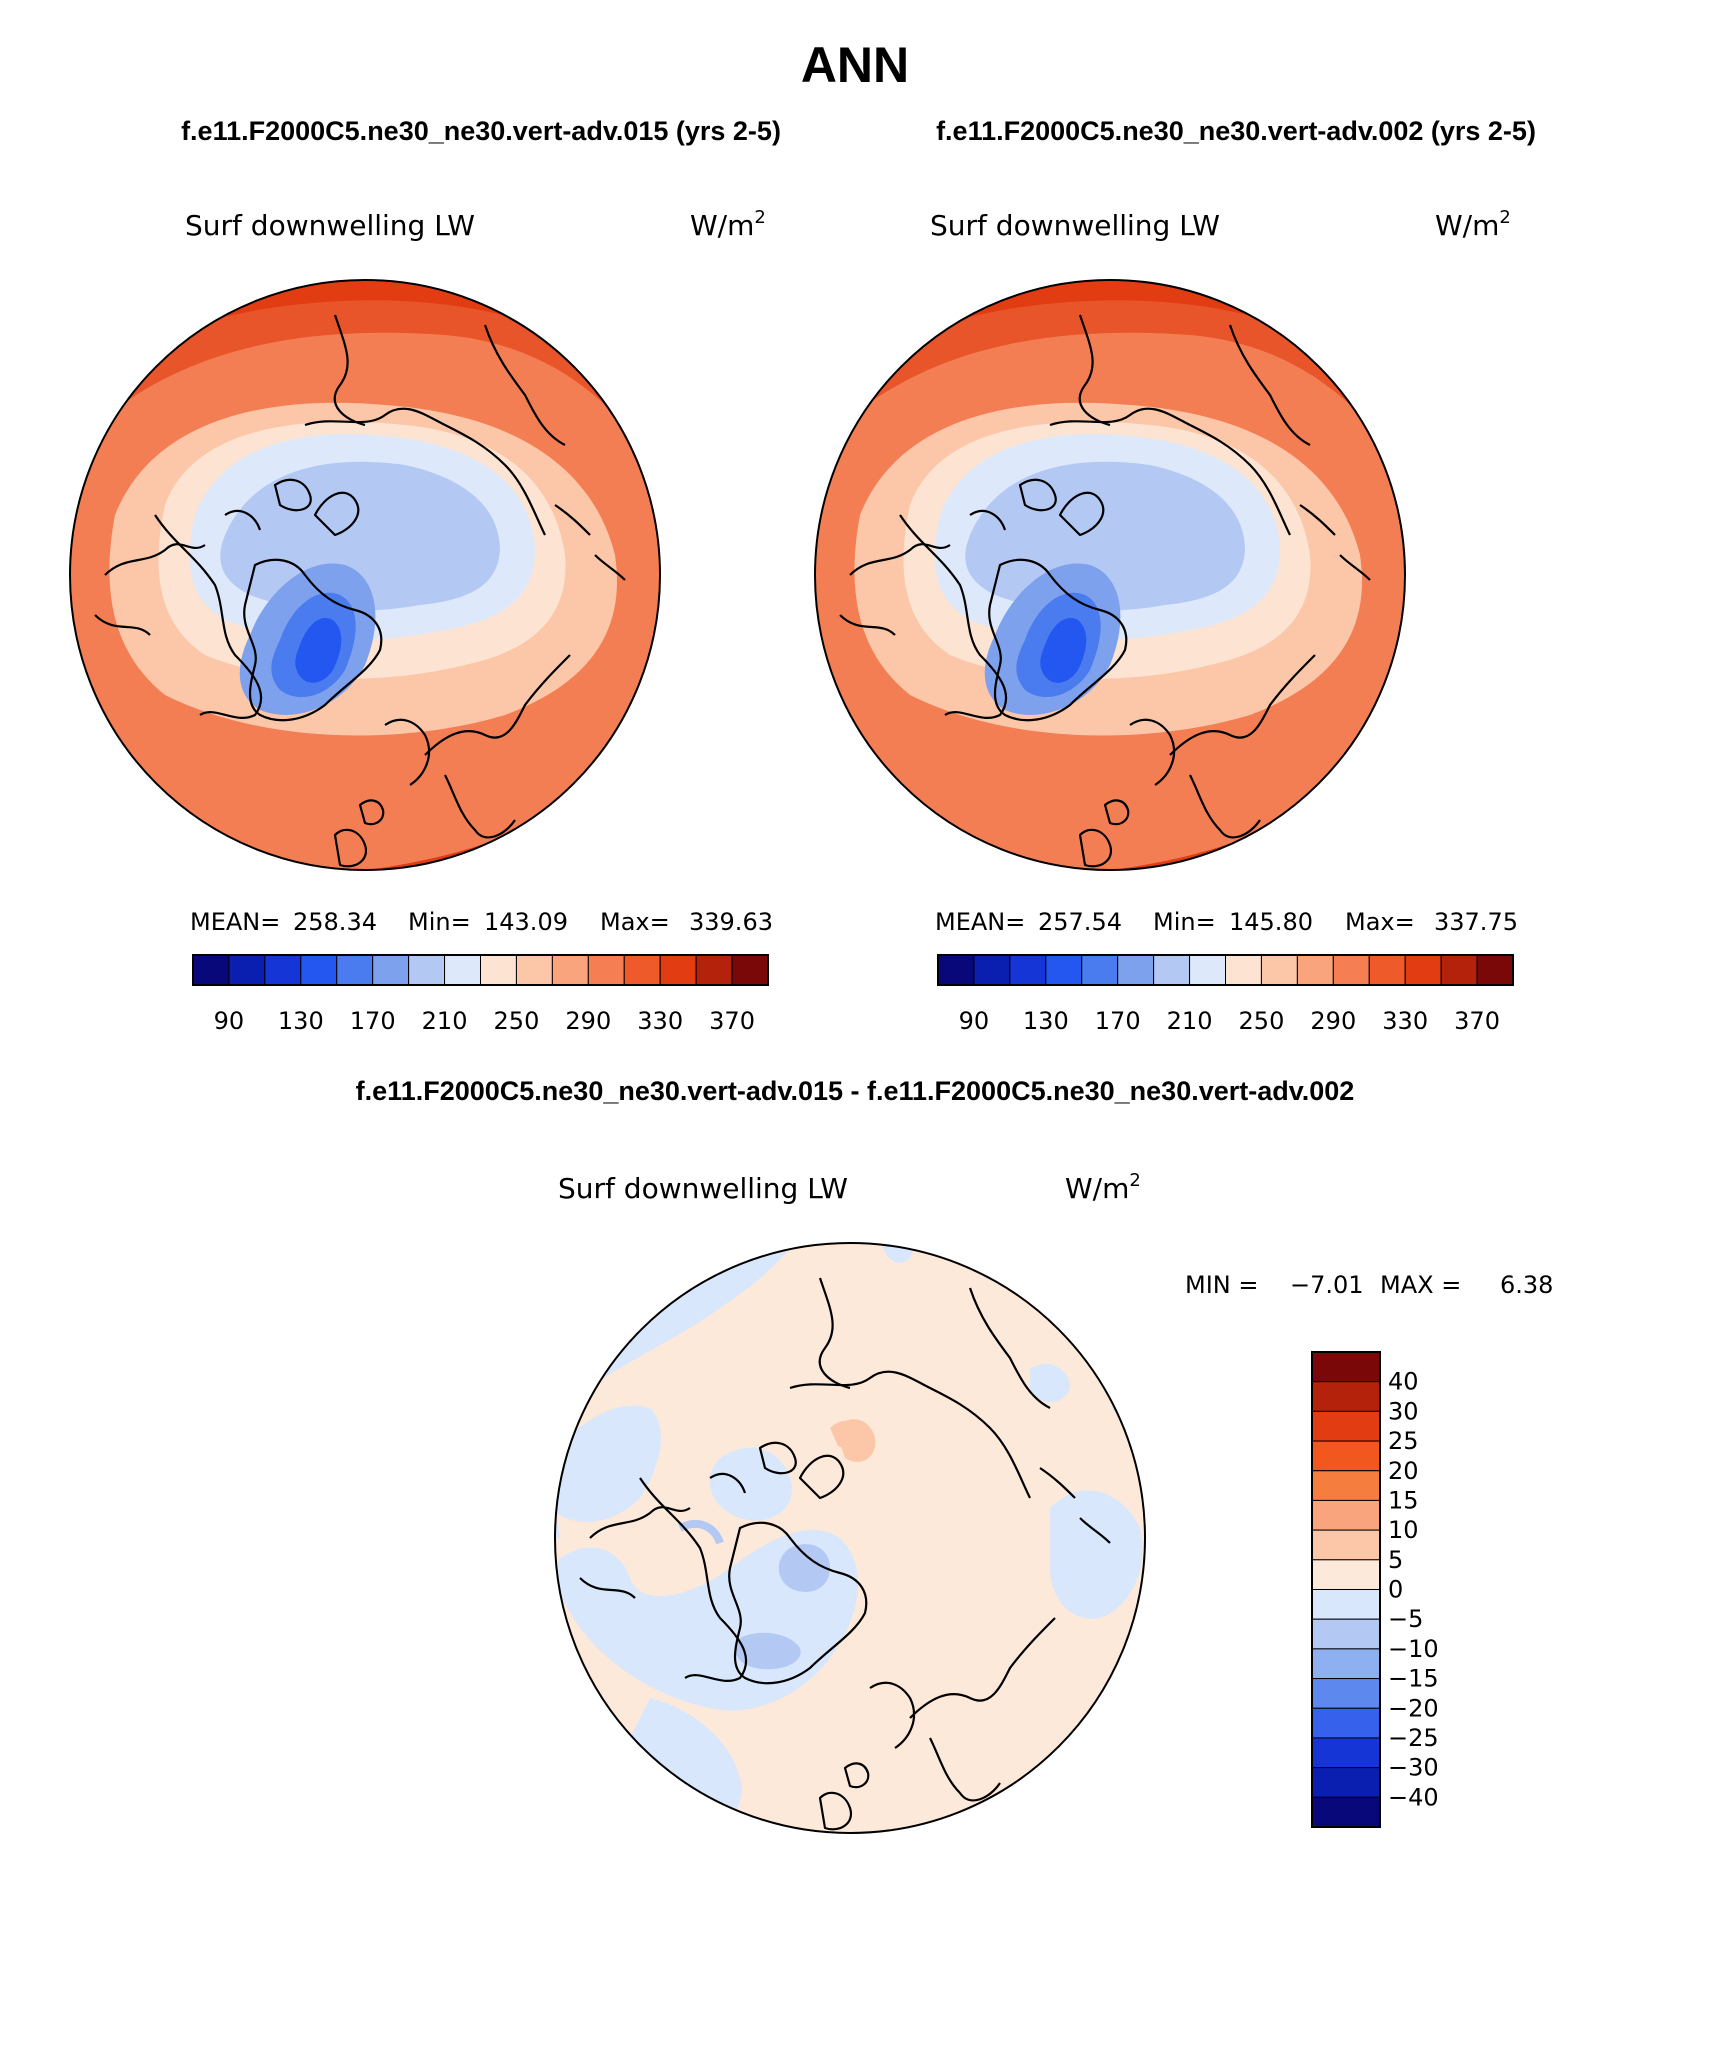 Image resolution: width=1710 pixels, height=2061 pixels. I want to click on colorbar-right-frame, so click(1225, 970).